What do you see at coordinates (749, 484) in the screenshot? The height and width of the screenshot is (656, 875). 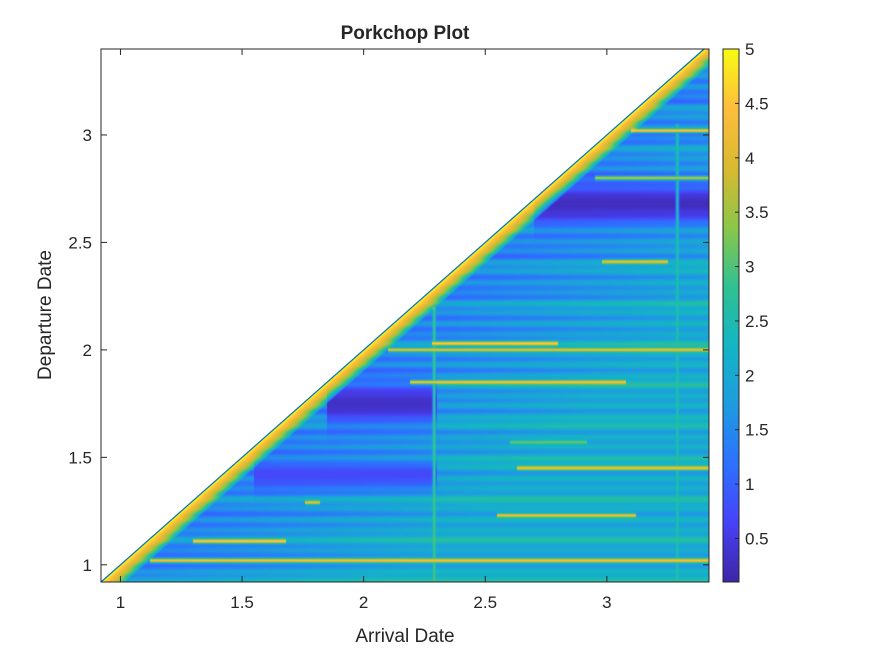 I see `colorbar-tick-label: 1` at bounding box center [749, 484].